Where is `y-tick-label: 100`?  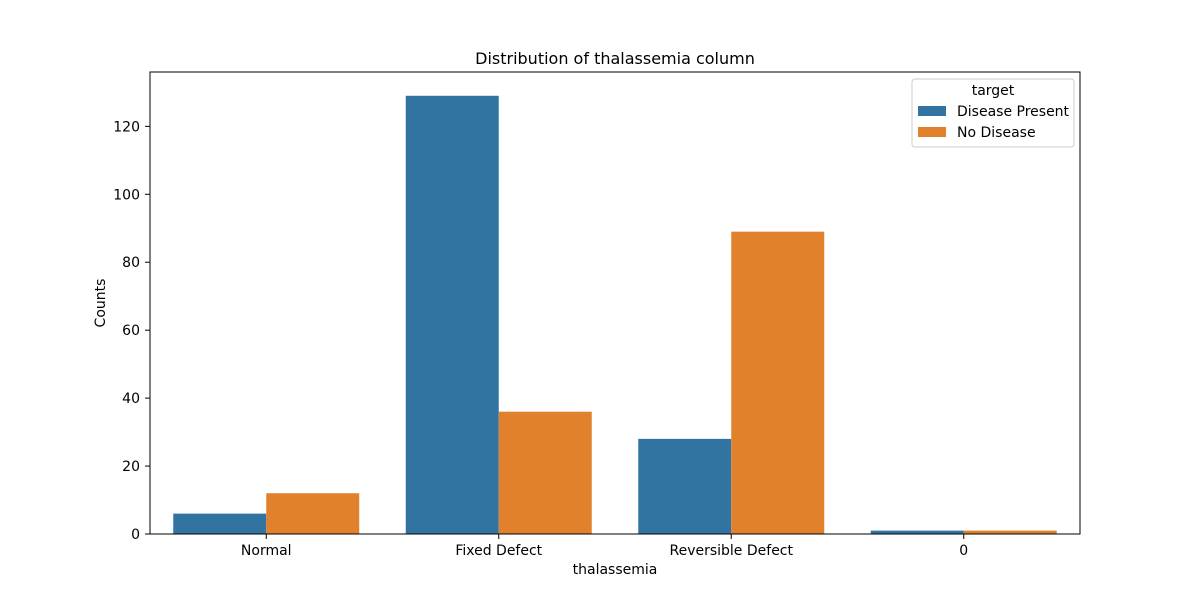
y-tick-label: 100 is located at coordinates (126, 195).